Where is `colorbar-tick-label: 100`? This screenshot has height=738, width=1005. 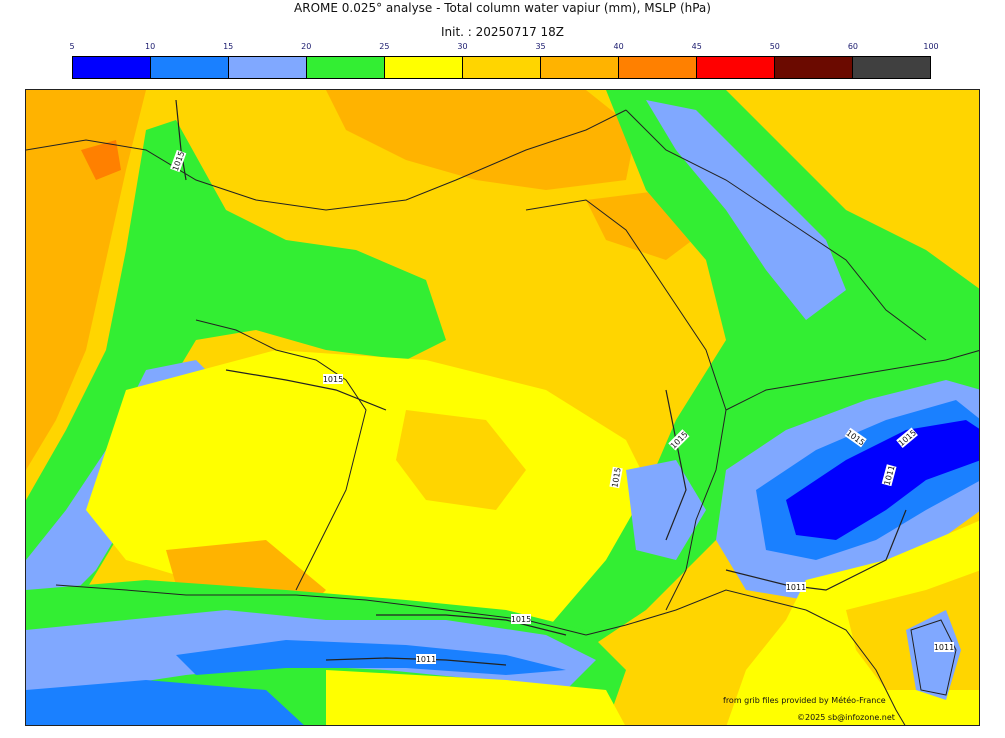 colorbar-tick-label: 100 is located at coordinates (931, 46).